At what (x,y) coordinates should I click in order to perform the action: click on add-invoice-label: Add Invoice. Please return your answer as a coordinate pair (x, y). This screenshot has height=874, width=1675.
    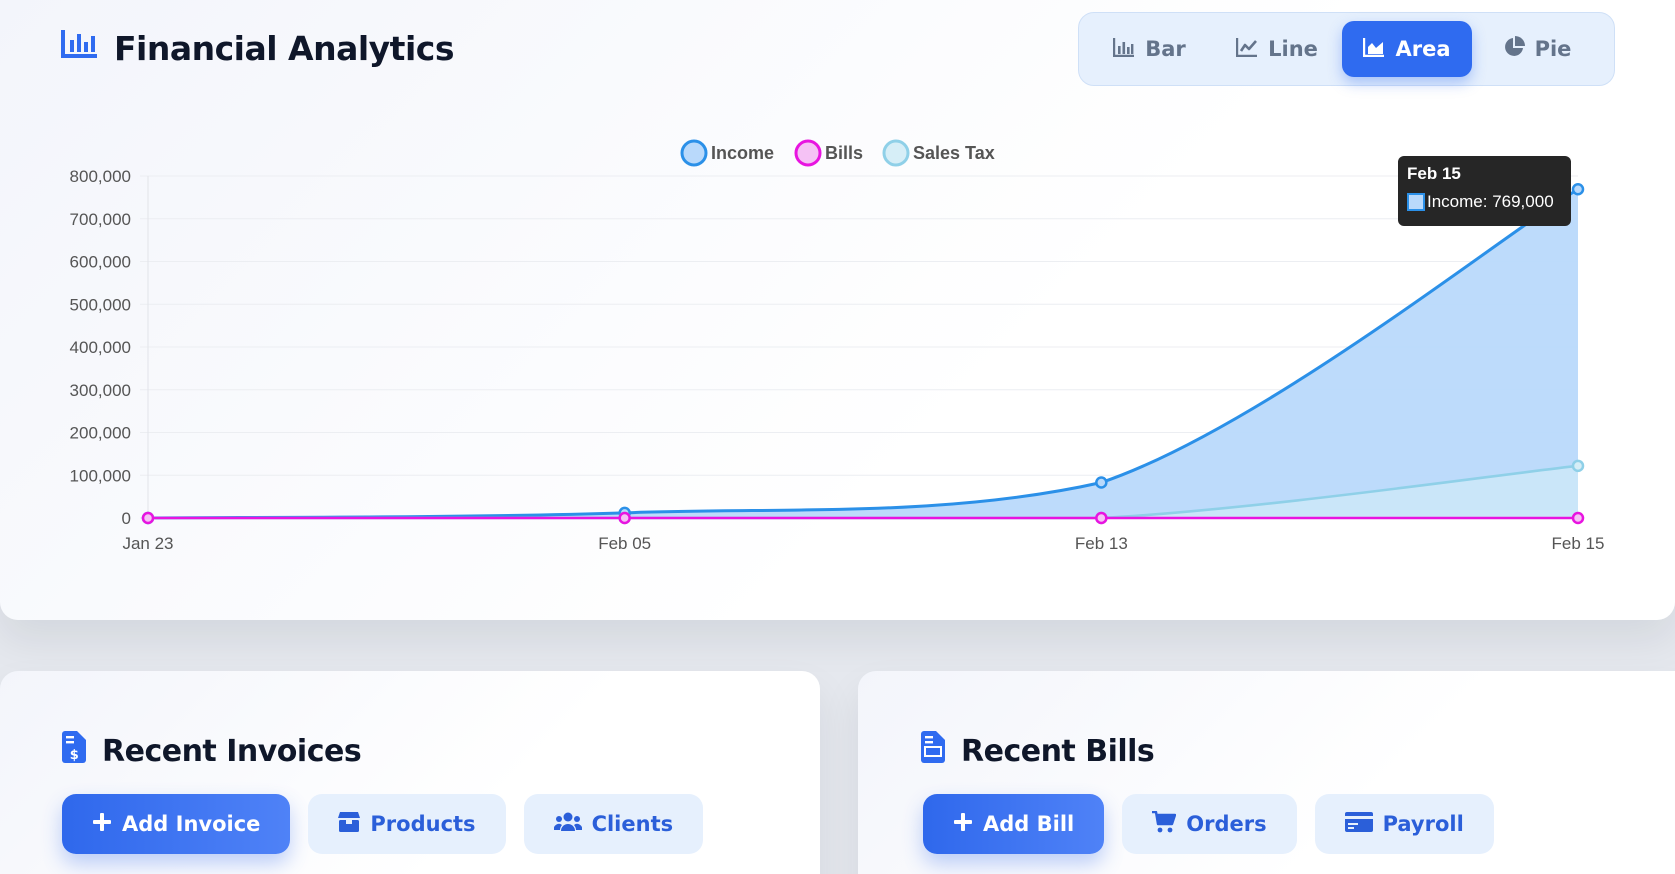
    Looking at the image, I should click on (191, 824).